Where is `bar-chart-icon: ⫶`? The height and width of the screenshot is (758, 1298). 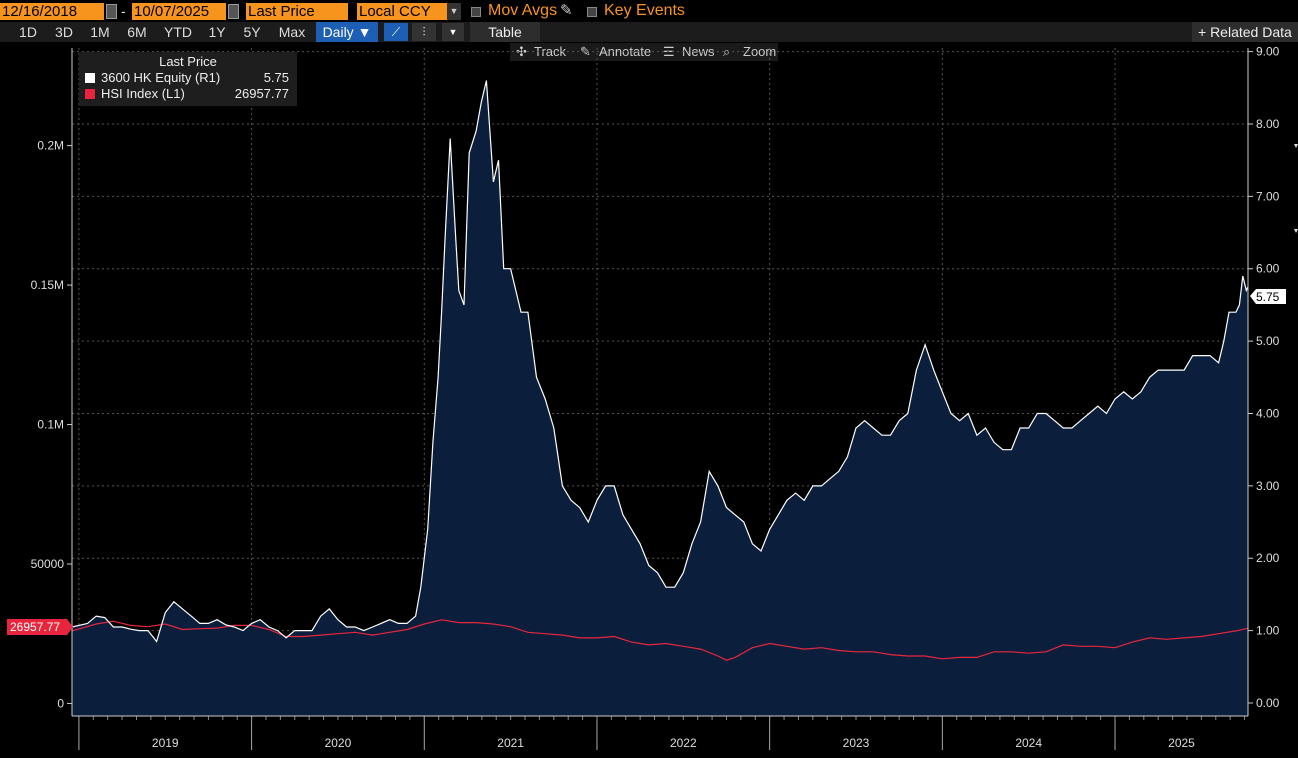
bar-chart-icon: ⫶ is located at coordinates (424, 32).